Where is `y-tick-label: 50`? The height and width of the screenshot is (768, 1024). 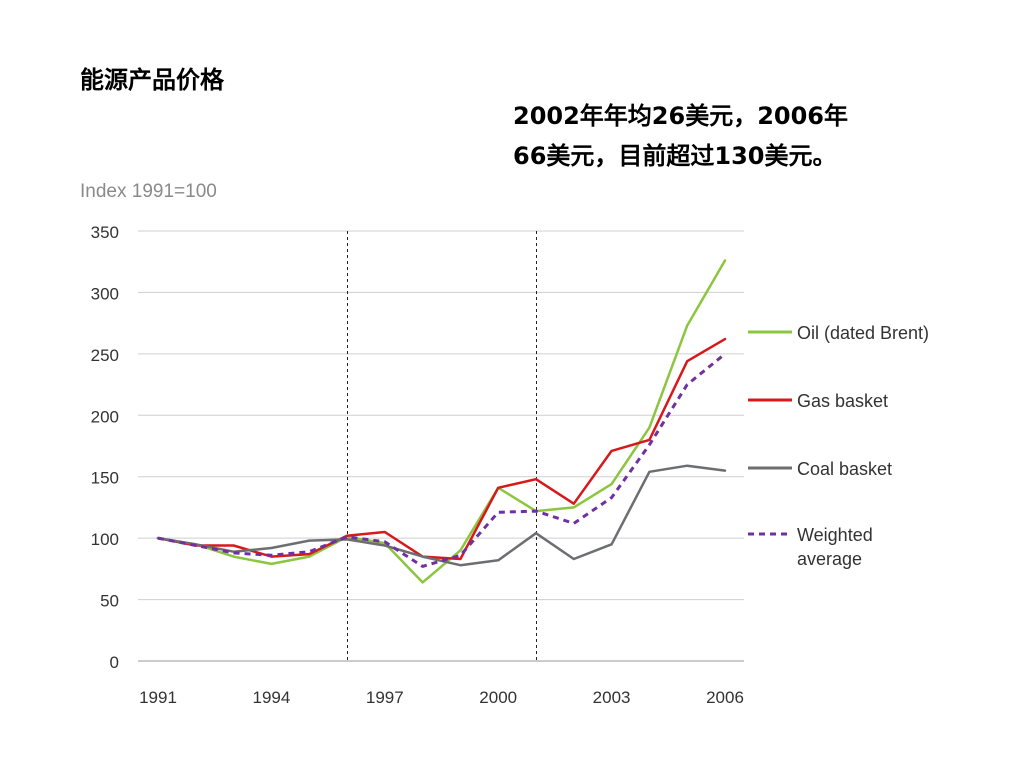
y-tick-label: 50 is located at coordinates (109, 601).